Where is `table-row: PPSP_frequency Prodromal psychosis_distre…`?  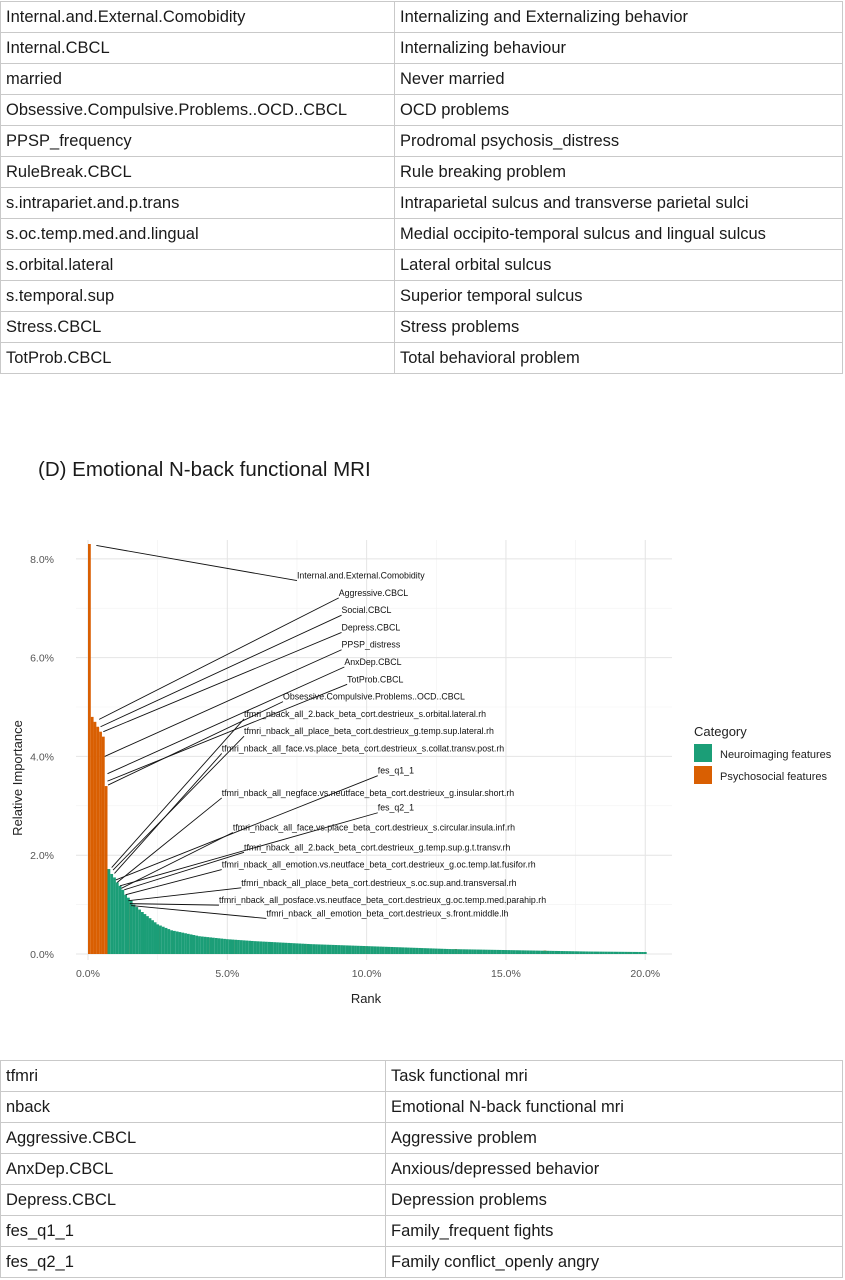 table-row: PPSP_frequency Prodromal psychosis_distre… is located at coordinates (421, 141).